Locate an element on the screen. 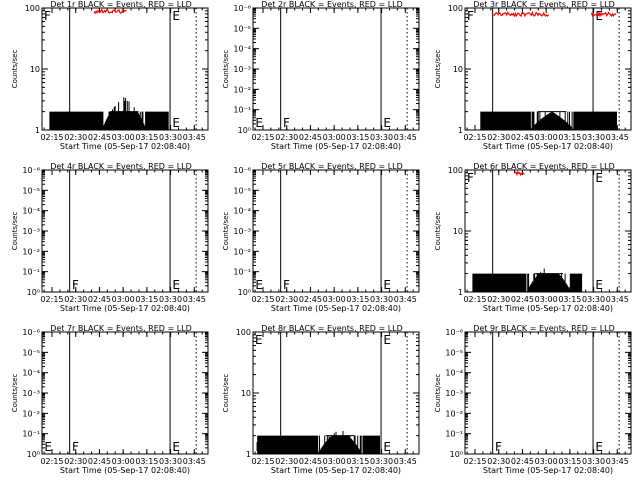  panel-title: Det 7r BLACK = Events, RED = LLD is located at coordinates (121, 328).